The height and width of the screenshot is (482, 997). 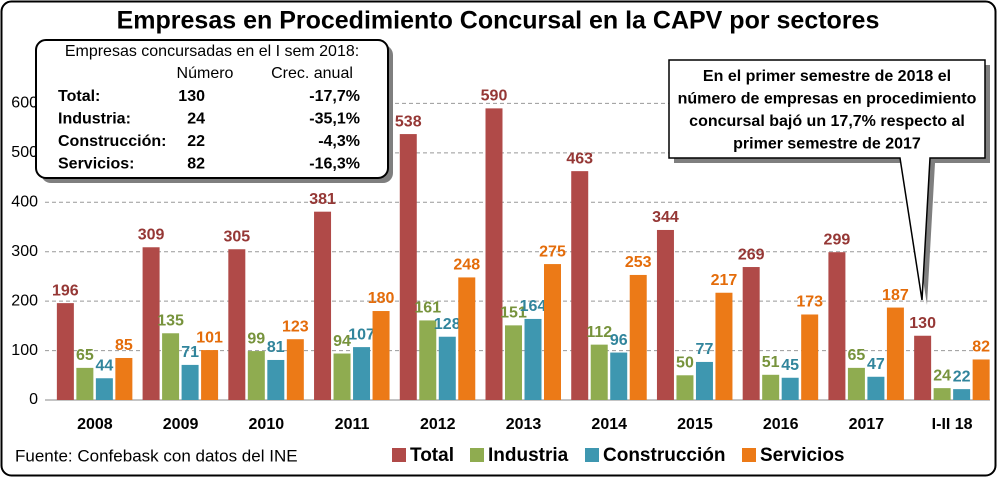 What do you see at coordinates (112, 141) in the screenshot?
I see `inset-label: Construcción:` at bounding box center [112, 141].